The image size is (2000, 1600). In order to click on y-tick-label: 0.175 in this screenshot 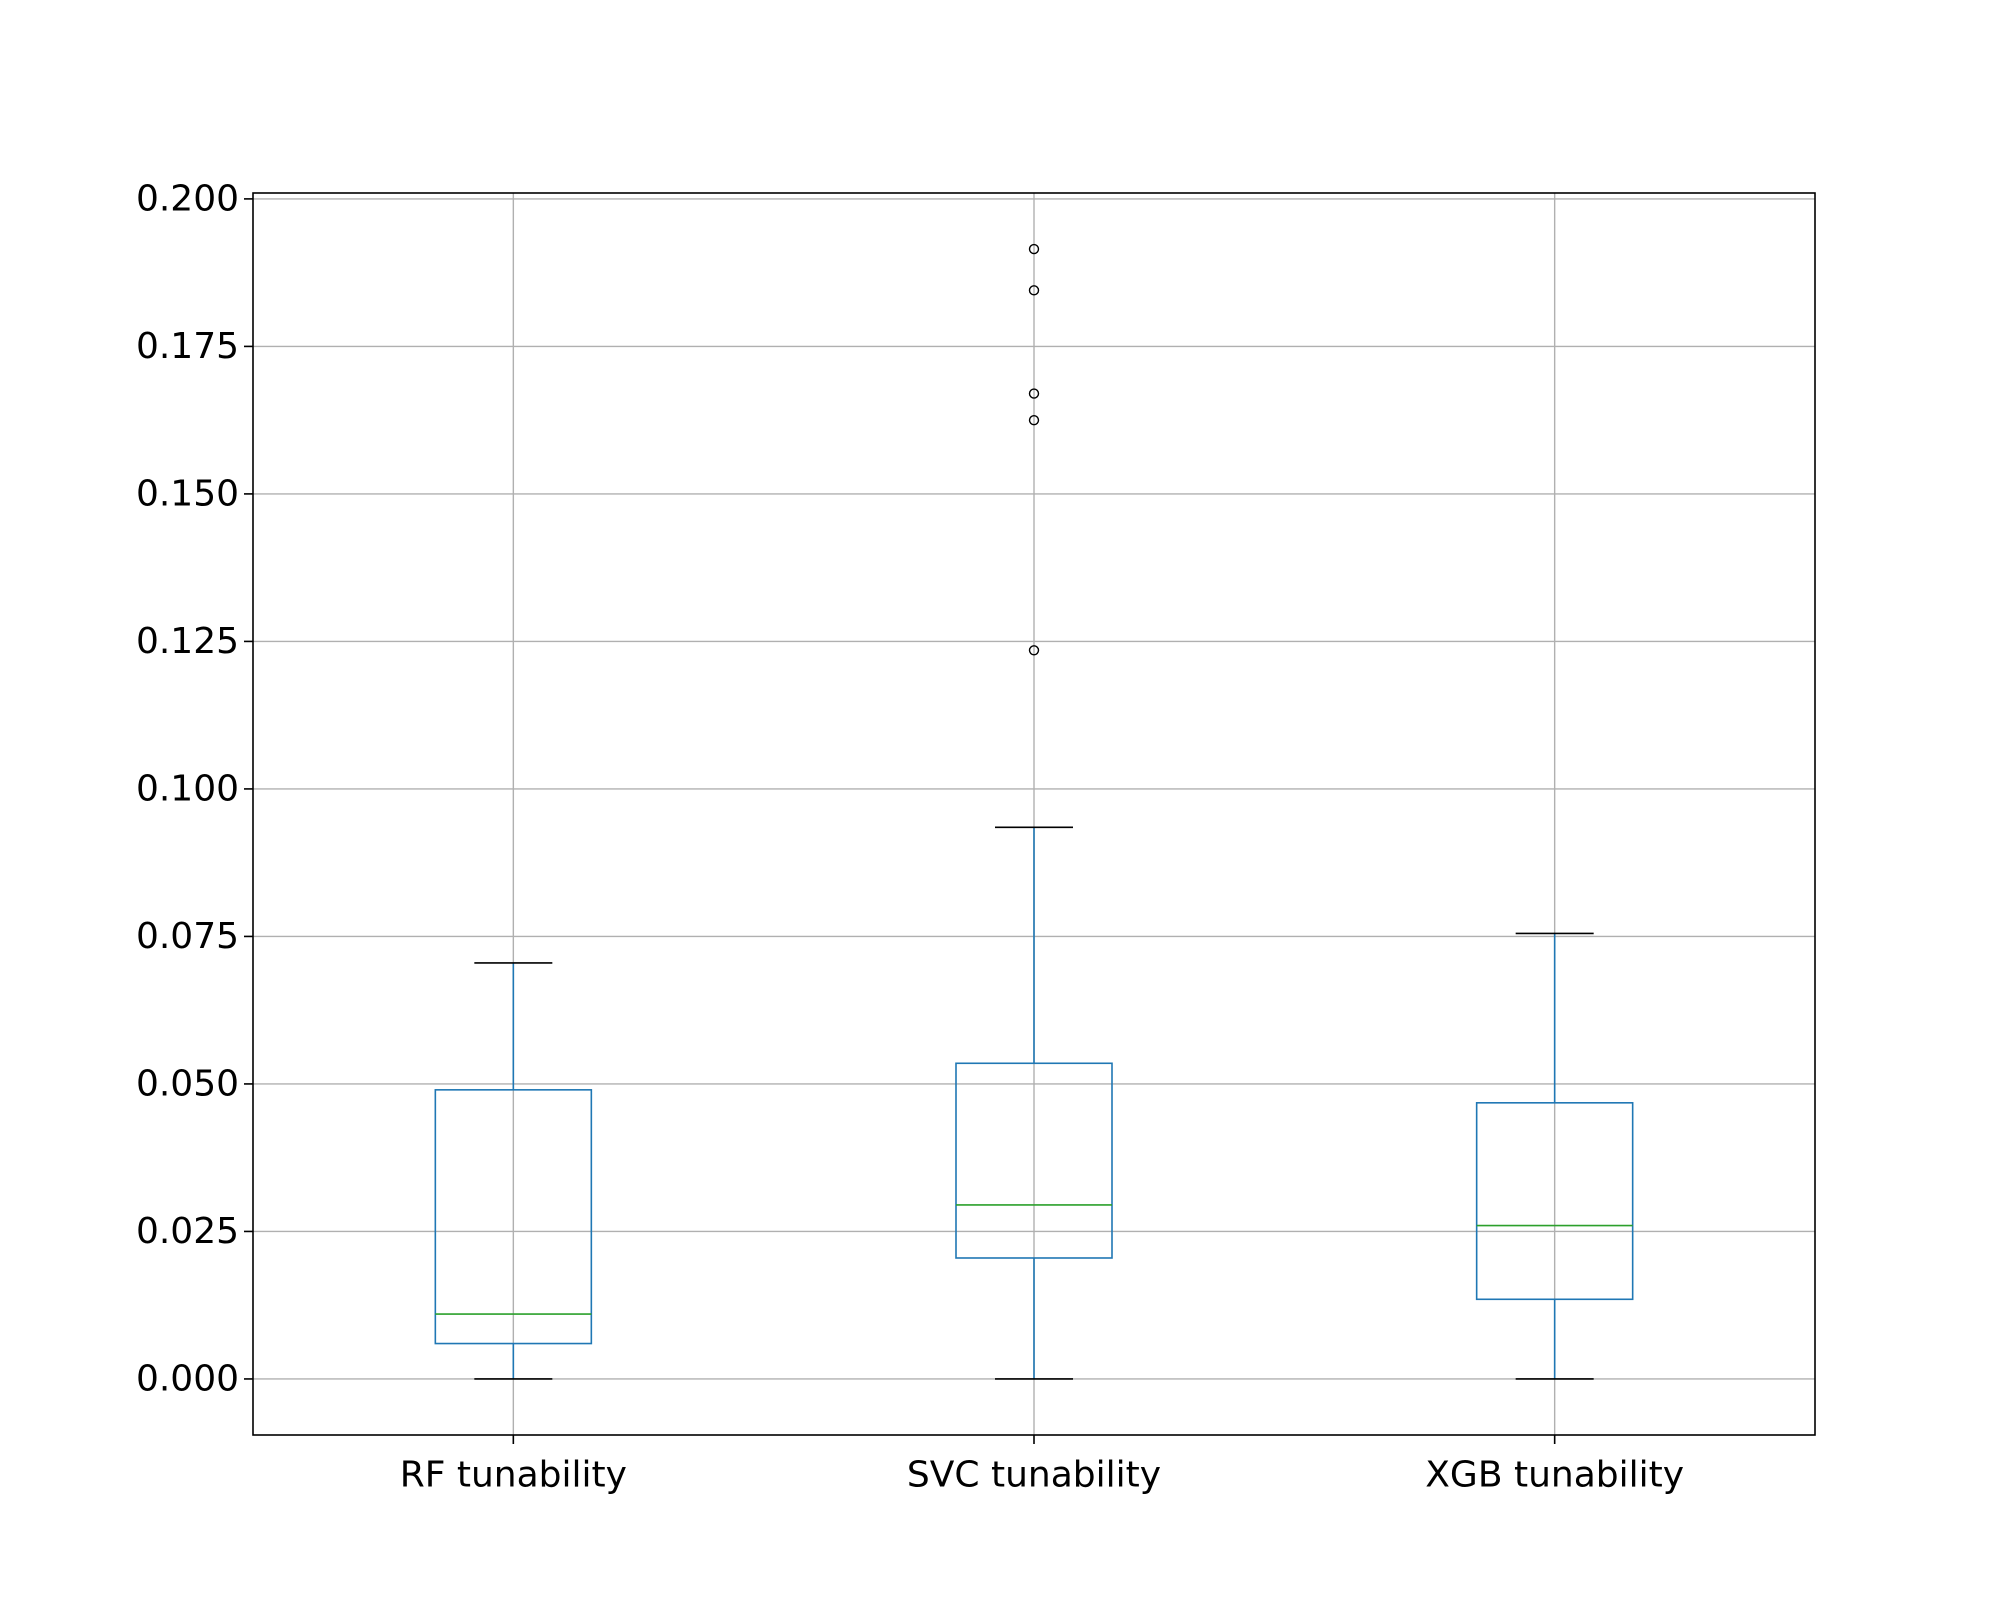, I will do `click(187, 346)`.